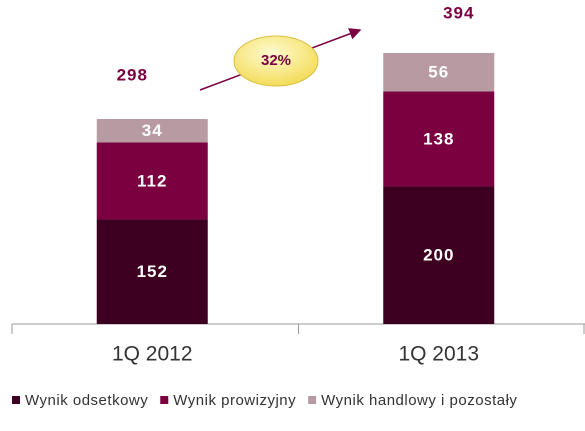 The width and height of the screenshot is (585, 431). Describe the element at coordinates (152, 354) in the screenshot. I see `x-tick-label: 1Q 2012` at that location.